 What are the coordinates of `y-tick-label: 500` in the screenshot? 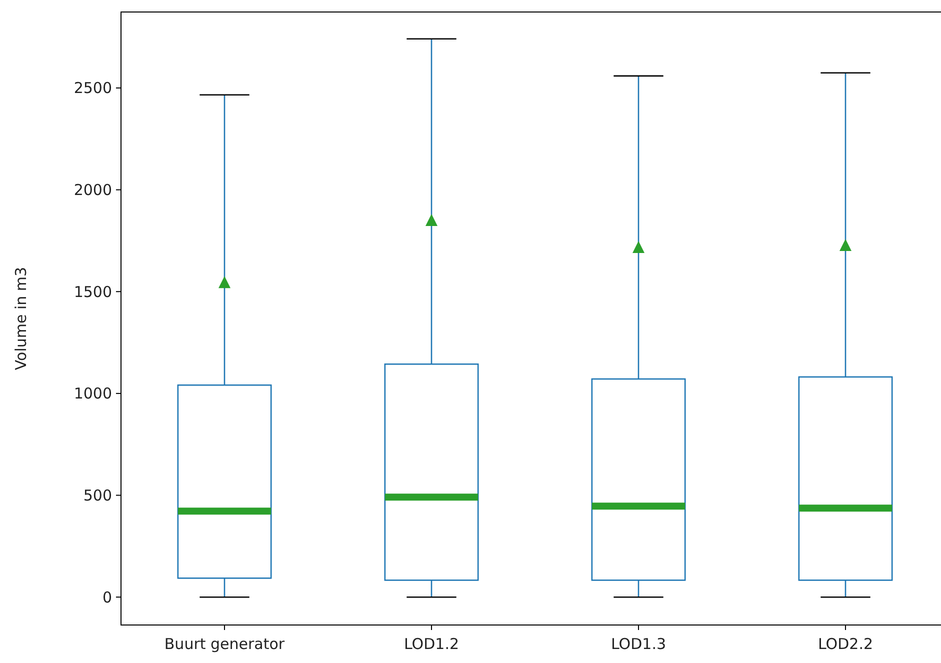 It's located at (97, 495).